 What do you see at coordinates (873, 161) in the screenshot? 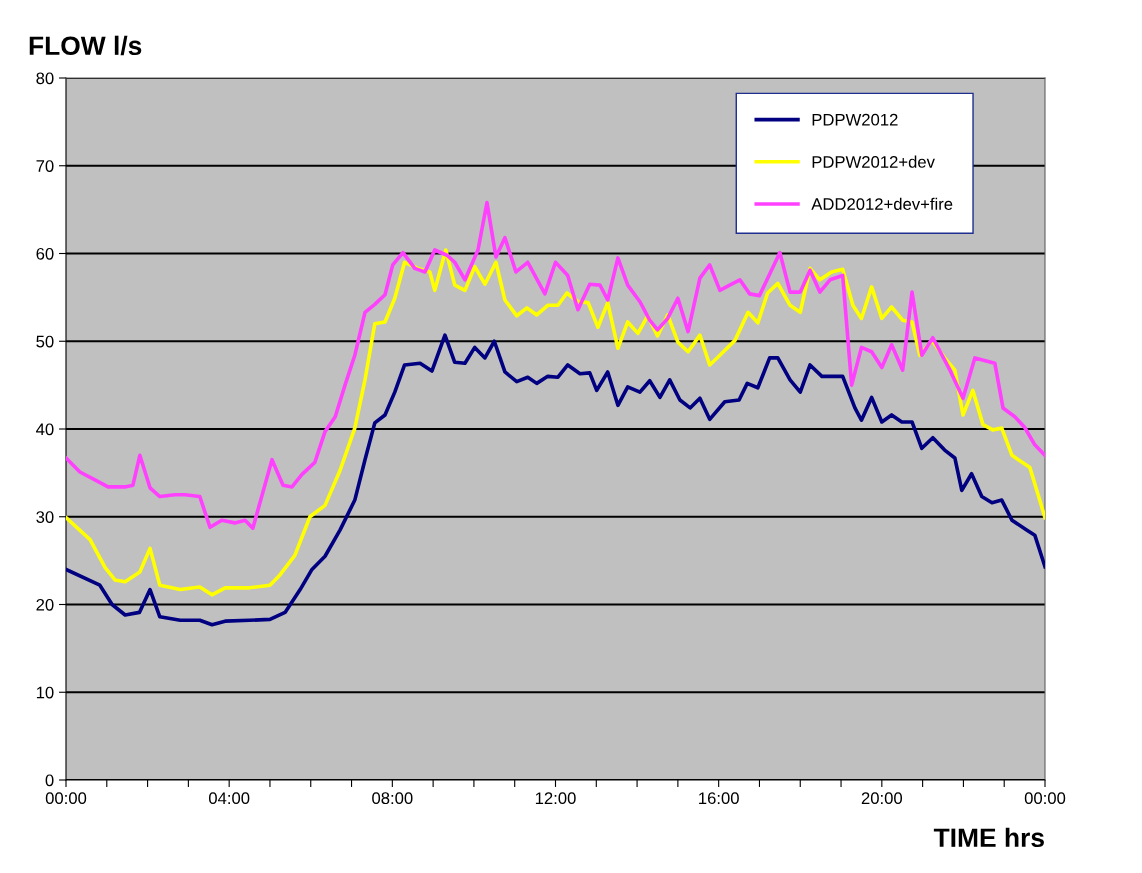
I see `legend-label: PDPW2012+dev` at bounding box center [873, 161].